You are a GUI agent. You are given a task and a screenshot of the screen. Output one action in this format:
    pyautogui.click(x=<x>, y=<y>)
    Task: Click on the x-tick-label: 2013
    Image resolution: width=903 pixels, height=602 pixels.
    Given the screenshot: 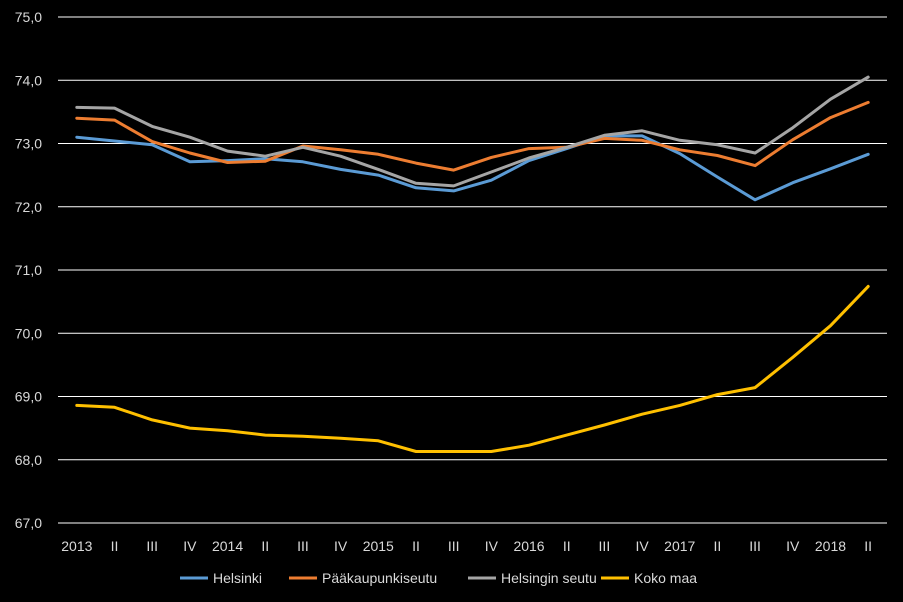 What is the action you would take?
    pyautogui.click(x=76, y=546)
    